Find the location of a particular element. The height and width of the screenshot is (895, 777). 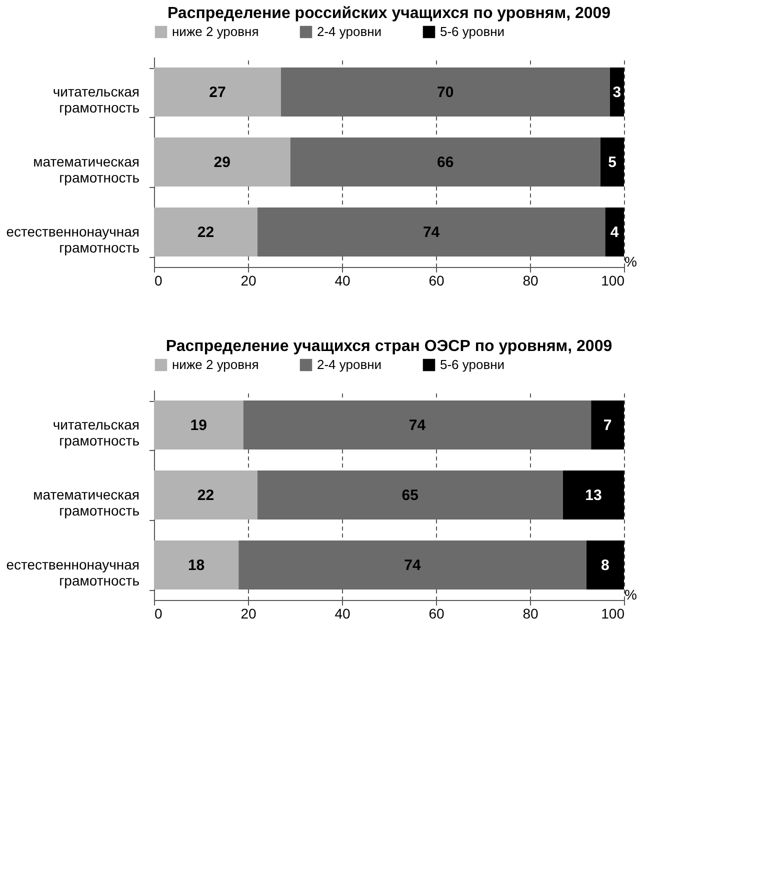

data-label: 18 is located at coordinates (196, 565).